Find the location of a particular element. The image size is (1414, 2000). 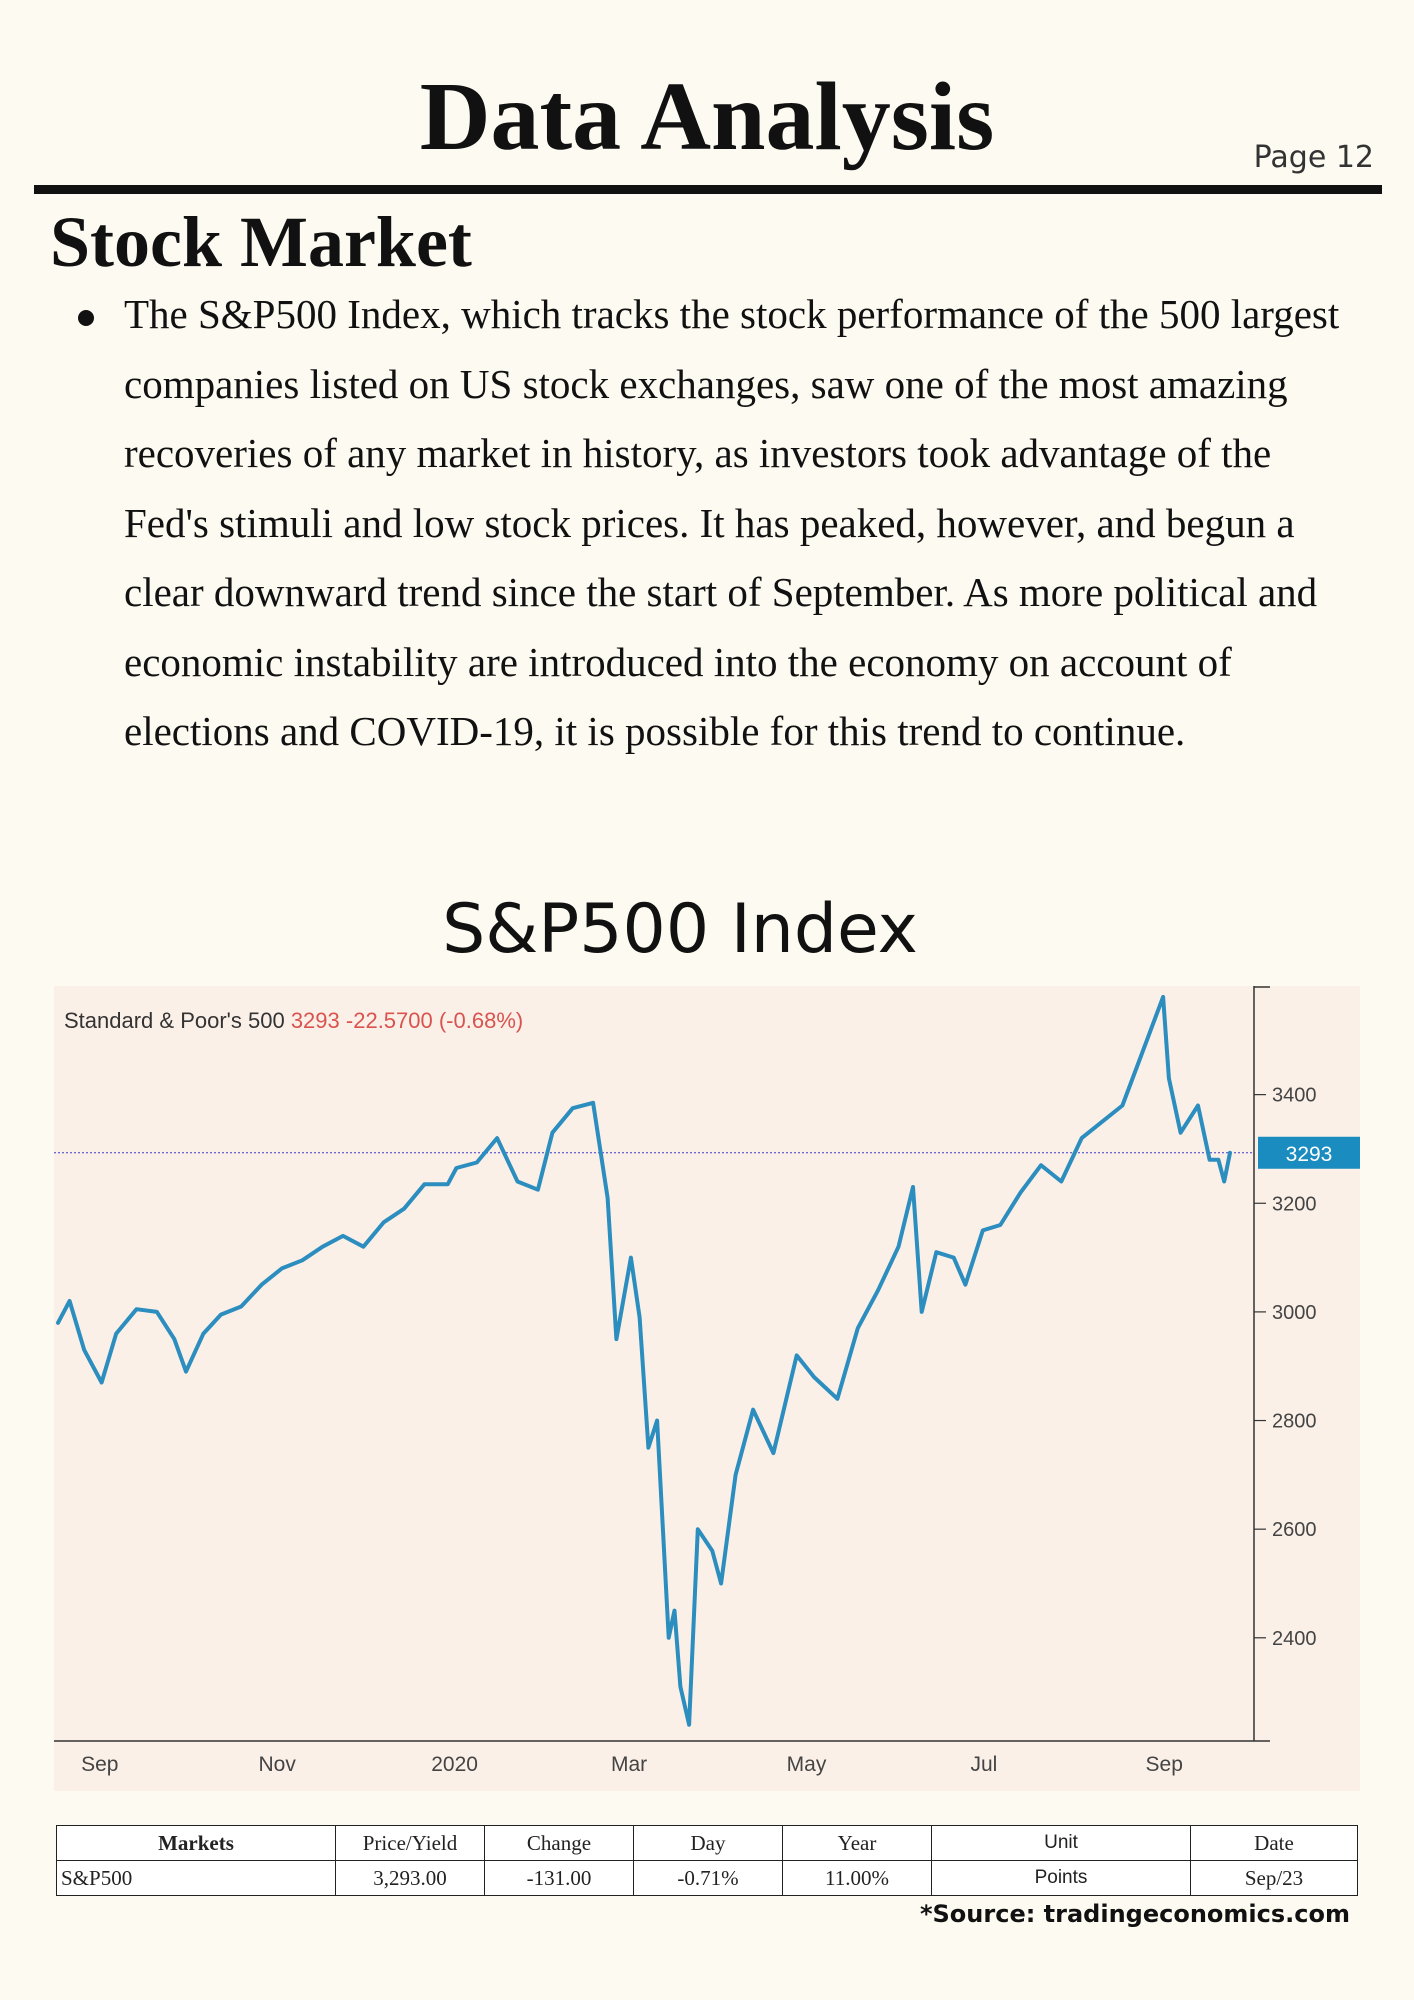

y-tick-label: 3000 is located at coordinates (1294, 1313).